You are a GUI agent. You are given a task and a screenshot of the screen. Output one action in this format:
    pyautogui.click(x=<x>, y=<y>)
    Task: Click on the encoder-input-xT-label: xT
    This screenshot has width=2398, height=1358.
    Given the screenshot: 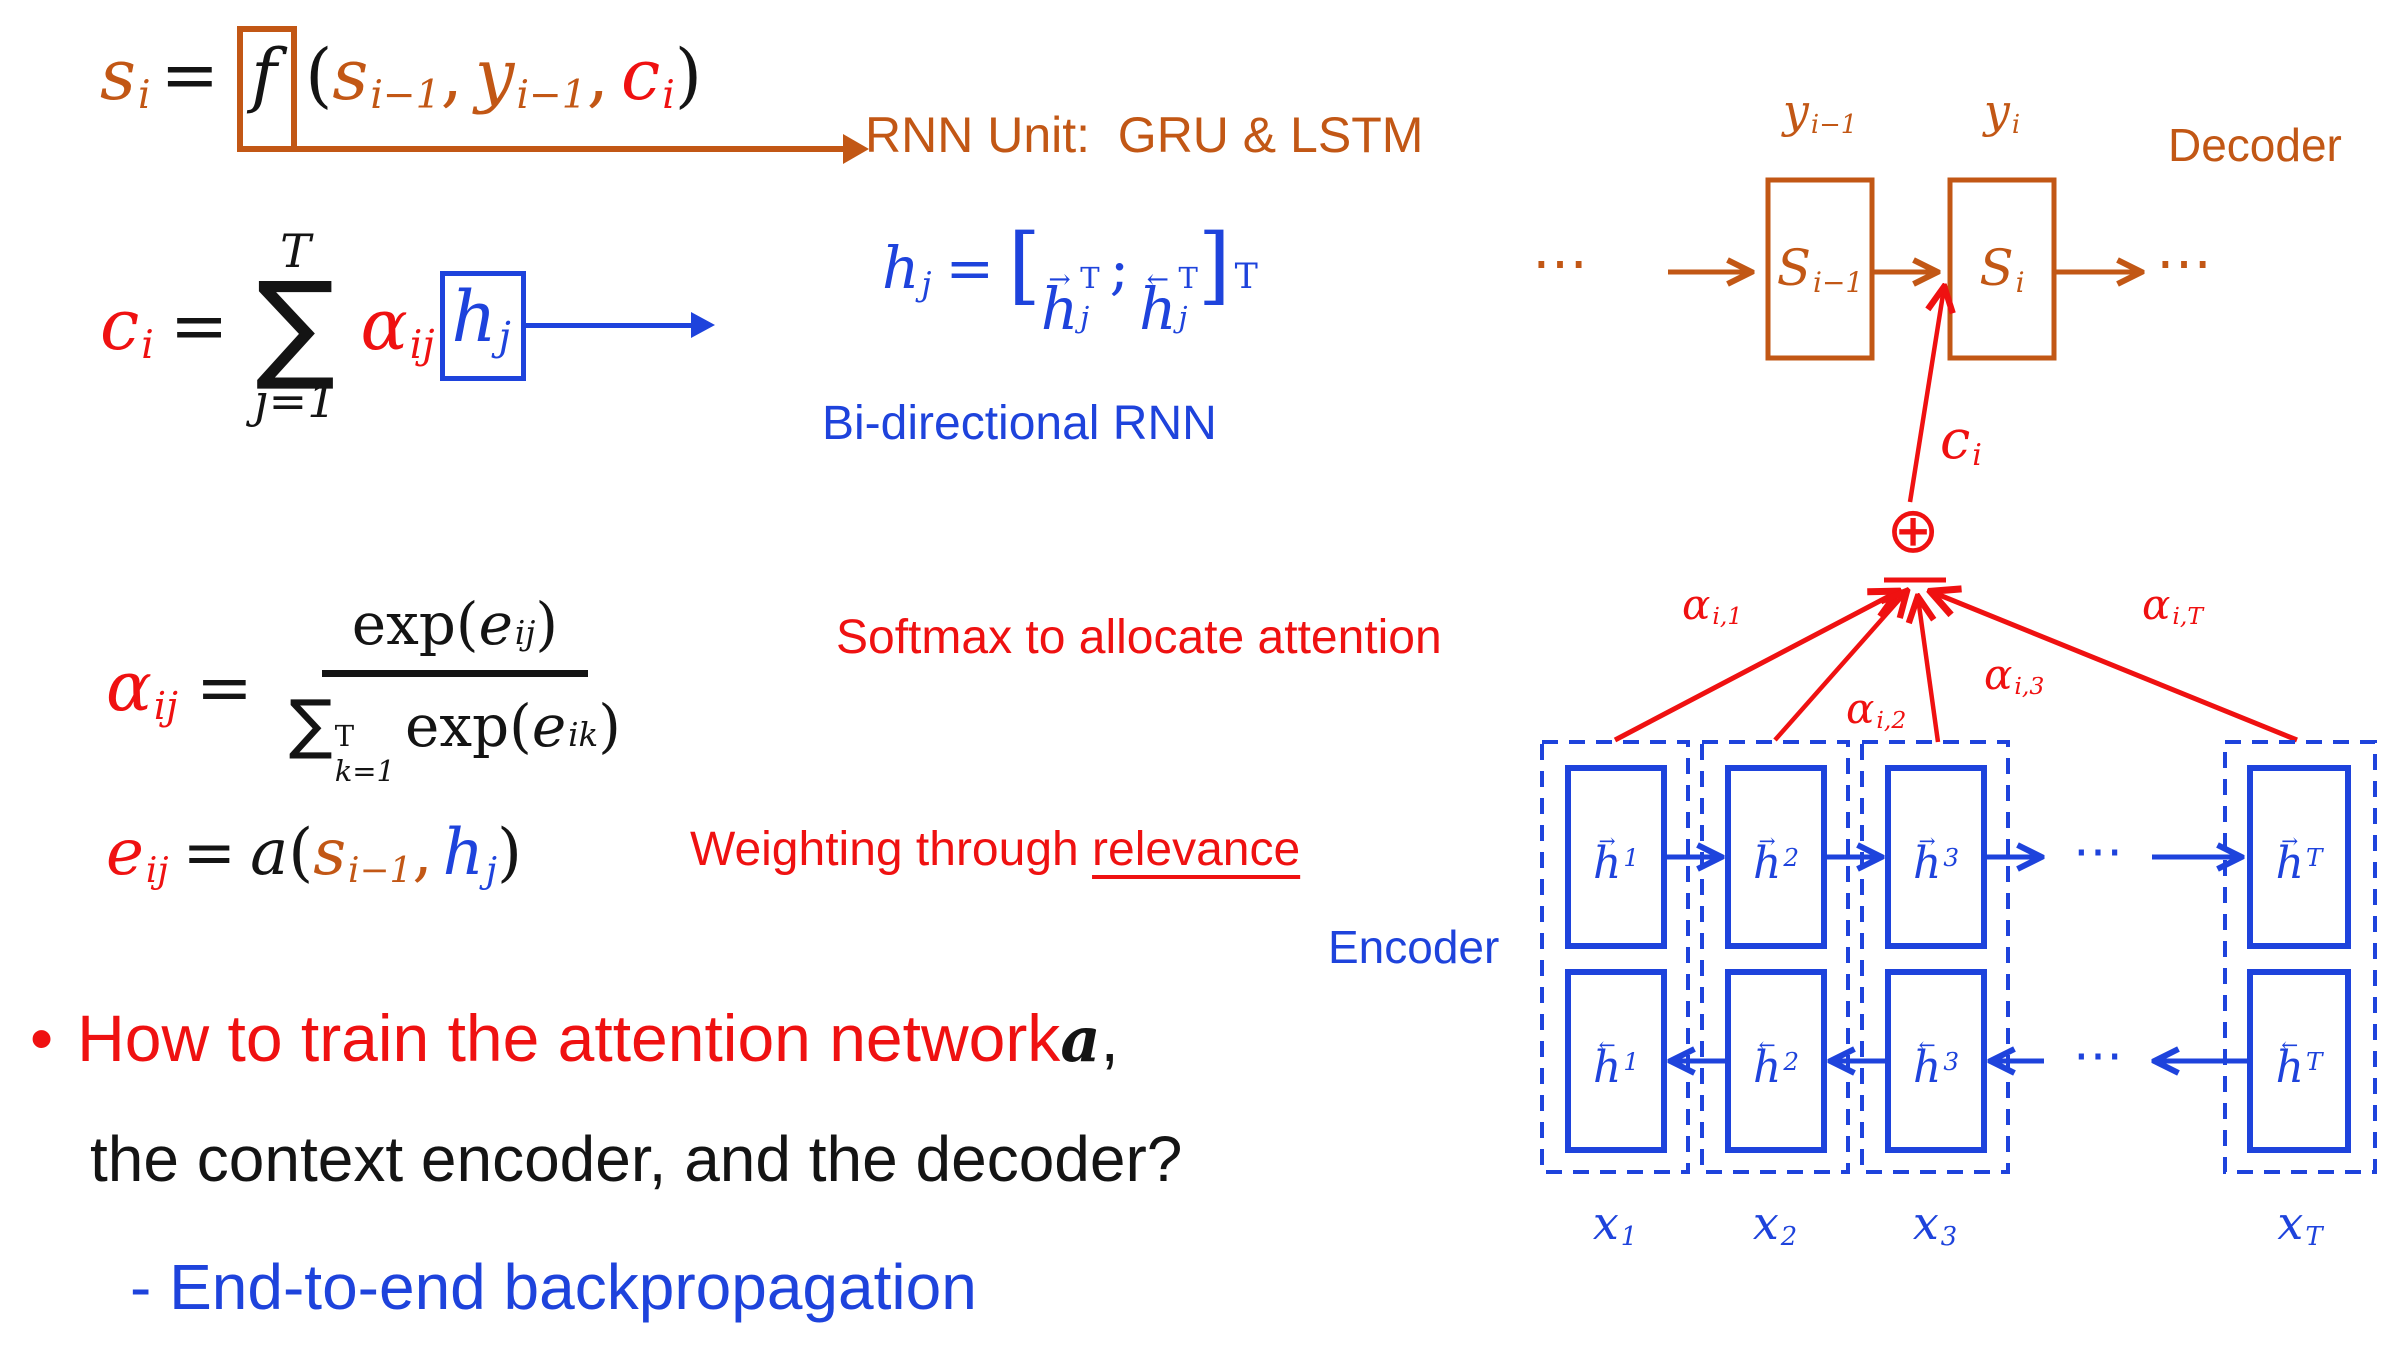 What is the action you would take?
    pyautogui.click(x=2300, y=1224)
    